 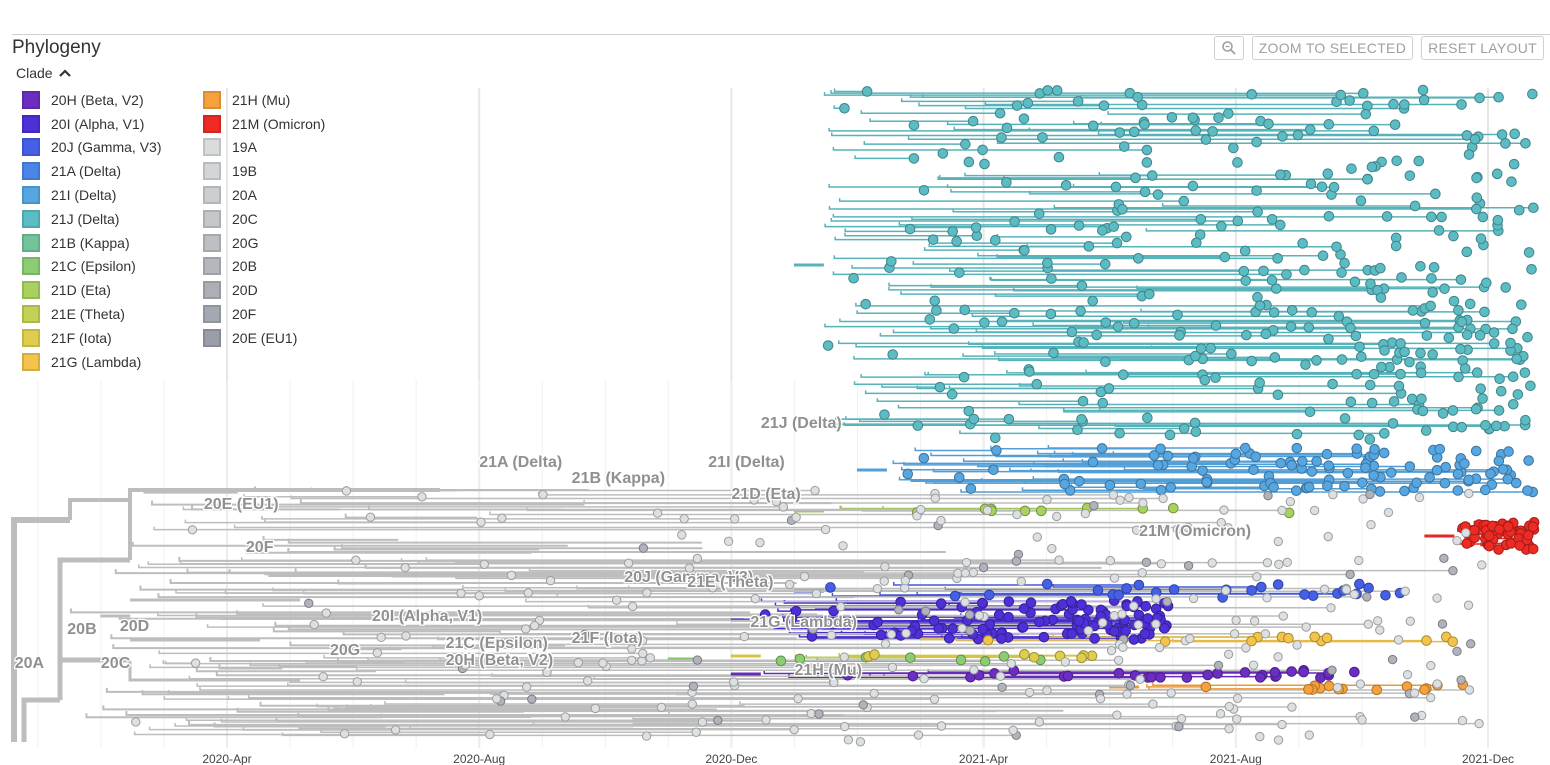 I want to click on legend-item: 21J (Delta), so click(x=112, y=219).